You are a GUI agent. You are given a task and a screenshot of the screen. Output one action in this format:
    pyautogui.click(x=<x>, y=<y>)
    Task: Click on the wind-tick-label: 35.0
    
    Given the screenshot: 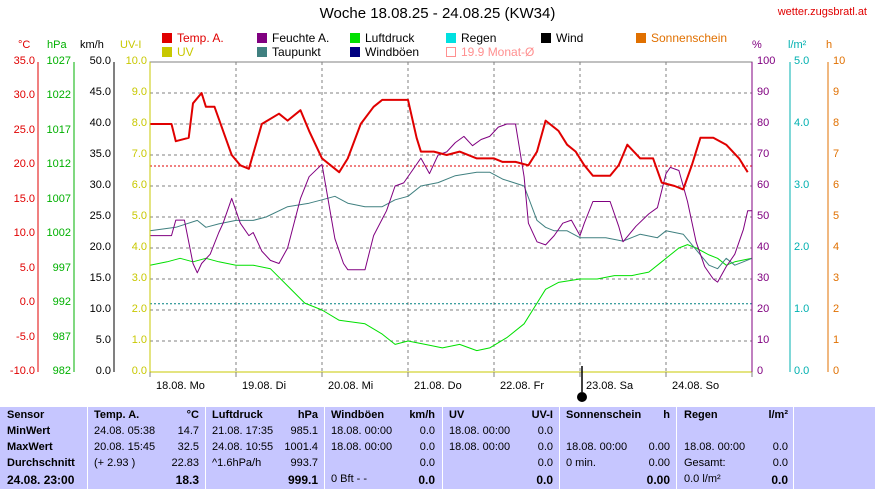 What is the action you would take?
    pyautogui.click(x=100, y=154)
    